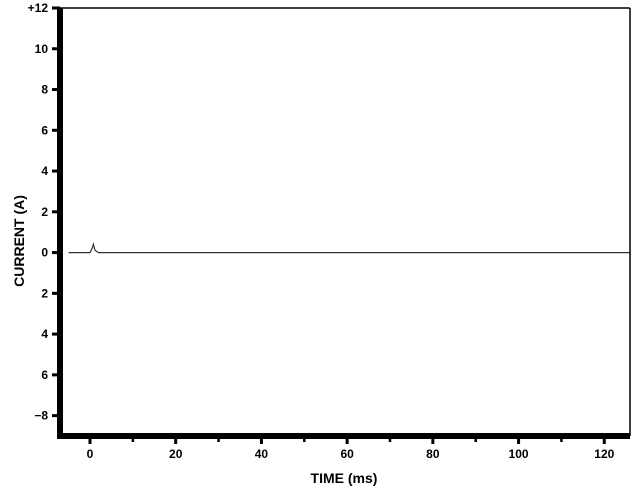  Describe the element at coordinates (344, 478) in the screenshot. I see `x-axis-title: TIME (ms)` at that location.